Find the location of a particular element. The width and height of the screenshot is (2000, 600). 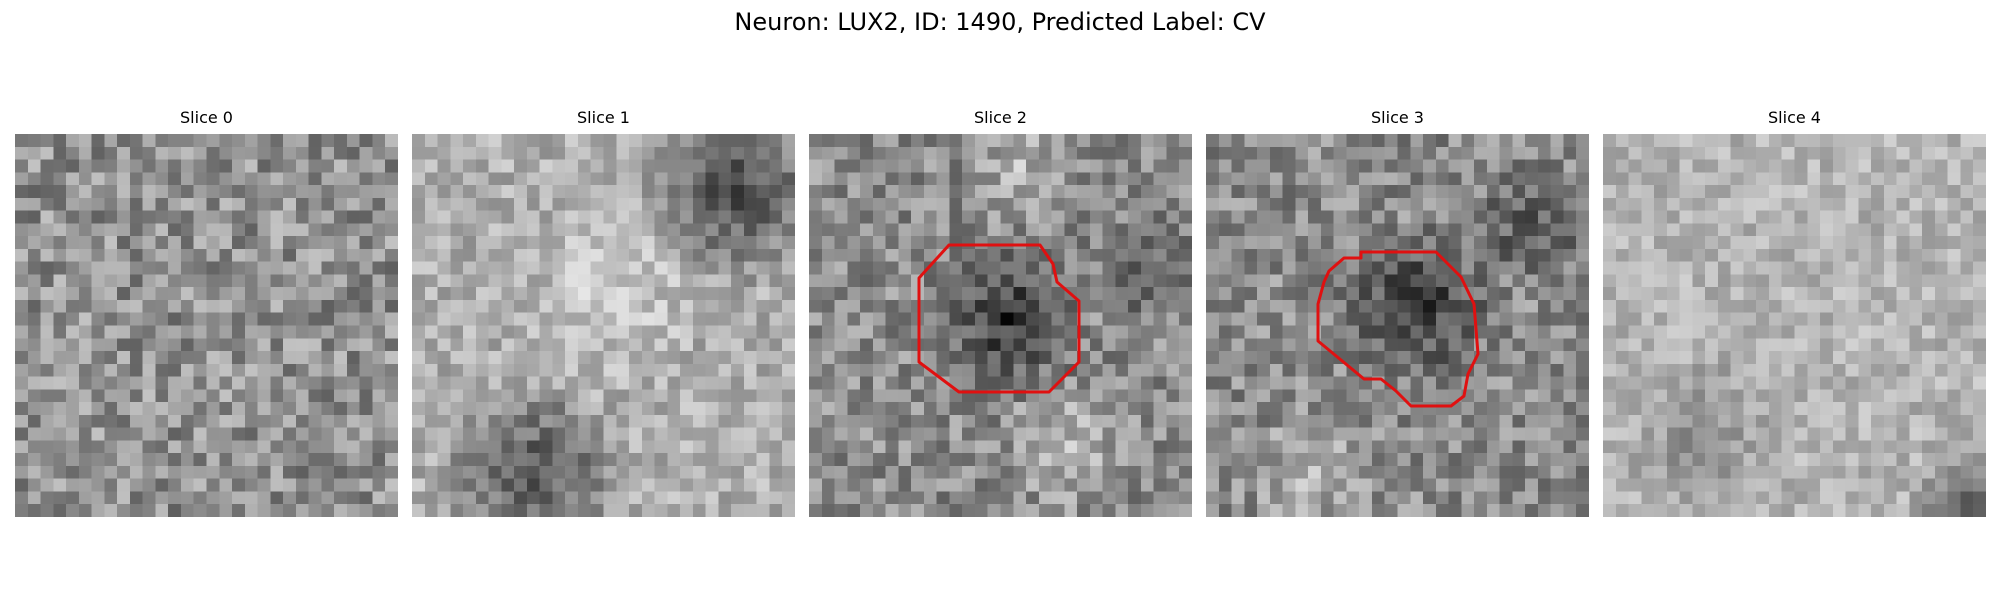

slice-panel-2: Slice 2 is located at coordinates (1000, 312).